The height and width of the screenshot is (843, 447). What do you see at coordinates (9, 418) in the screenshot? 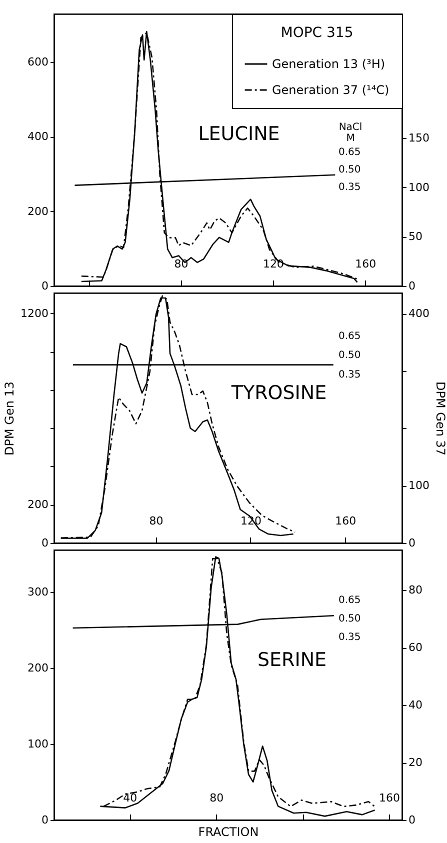
I see `y-axis-title: DPM Gen 13` at bounding box center [9, 418].